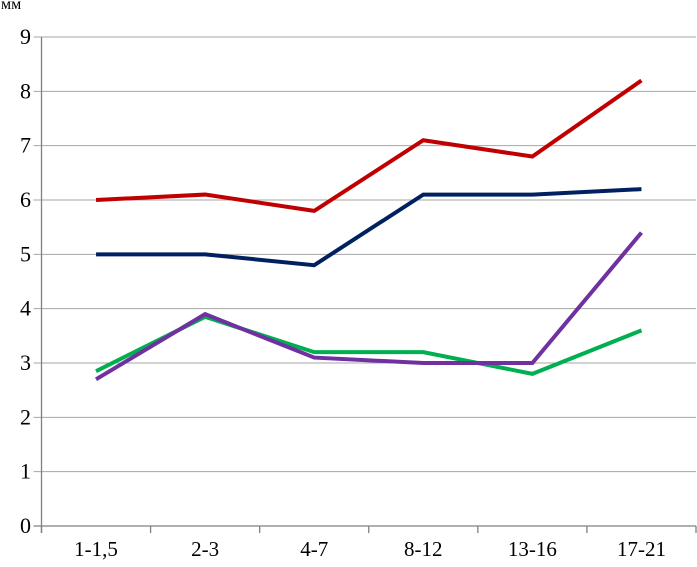 This screenshot has width=697, height=567. Describe the element at coordinates (25, 308) in the screenshot. I see `y-tick-label: 4` at that location.